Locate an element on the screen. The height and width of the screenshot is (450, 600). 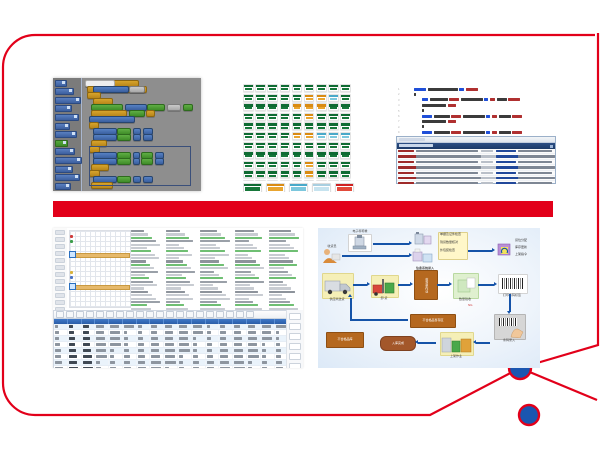
sheet-side-button is located at coordinates (295, 336).